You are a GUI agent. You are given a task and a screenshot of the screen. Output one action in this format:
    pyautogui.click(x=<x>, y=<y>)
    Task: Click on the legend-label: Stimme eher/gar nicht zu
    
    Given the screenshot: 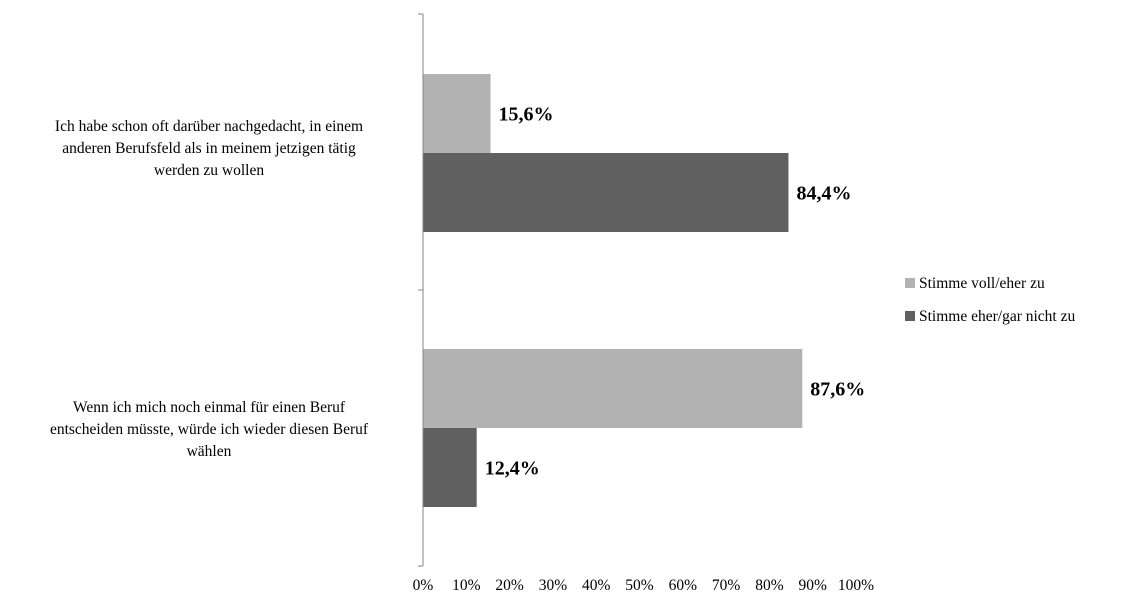 What is the action you would take?
    pyautogui.click(x=997, y=316)
    